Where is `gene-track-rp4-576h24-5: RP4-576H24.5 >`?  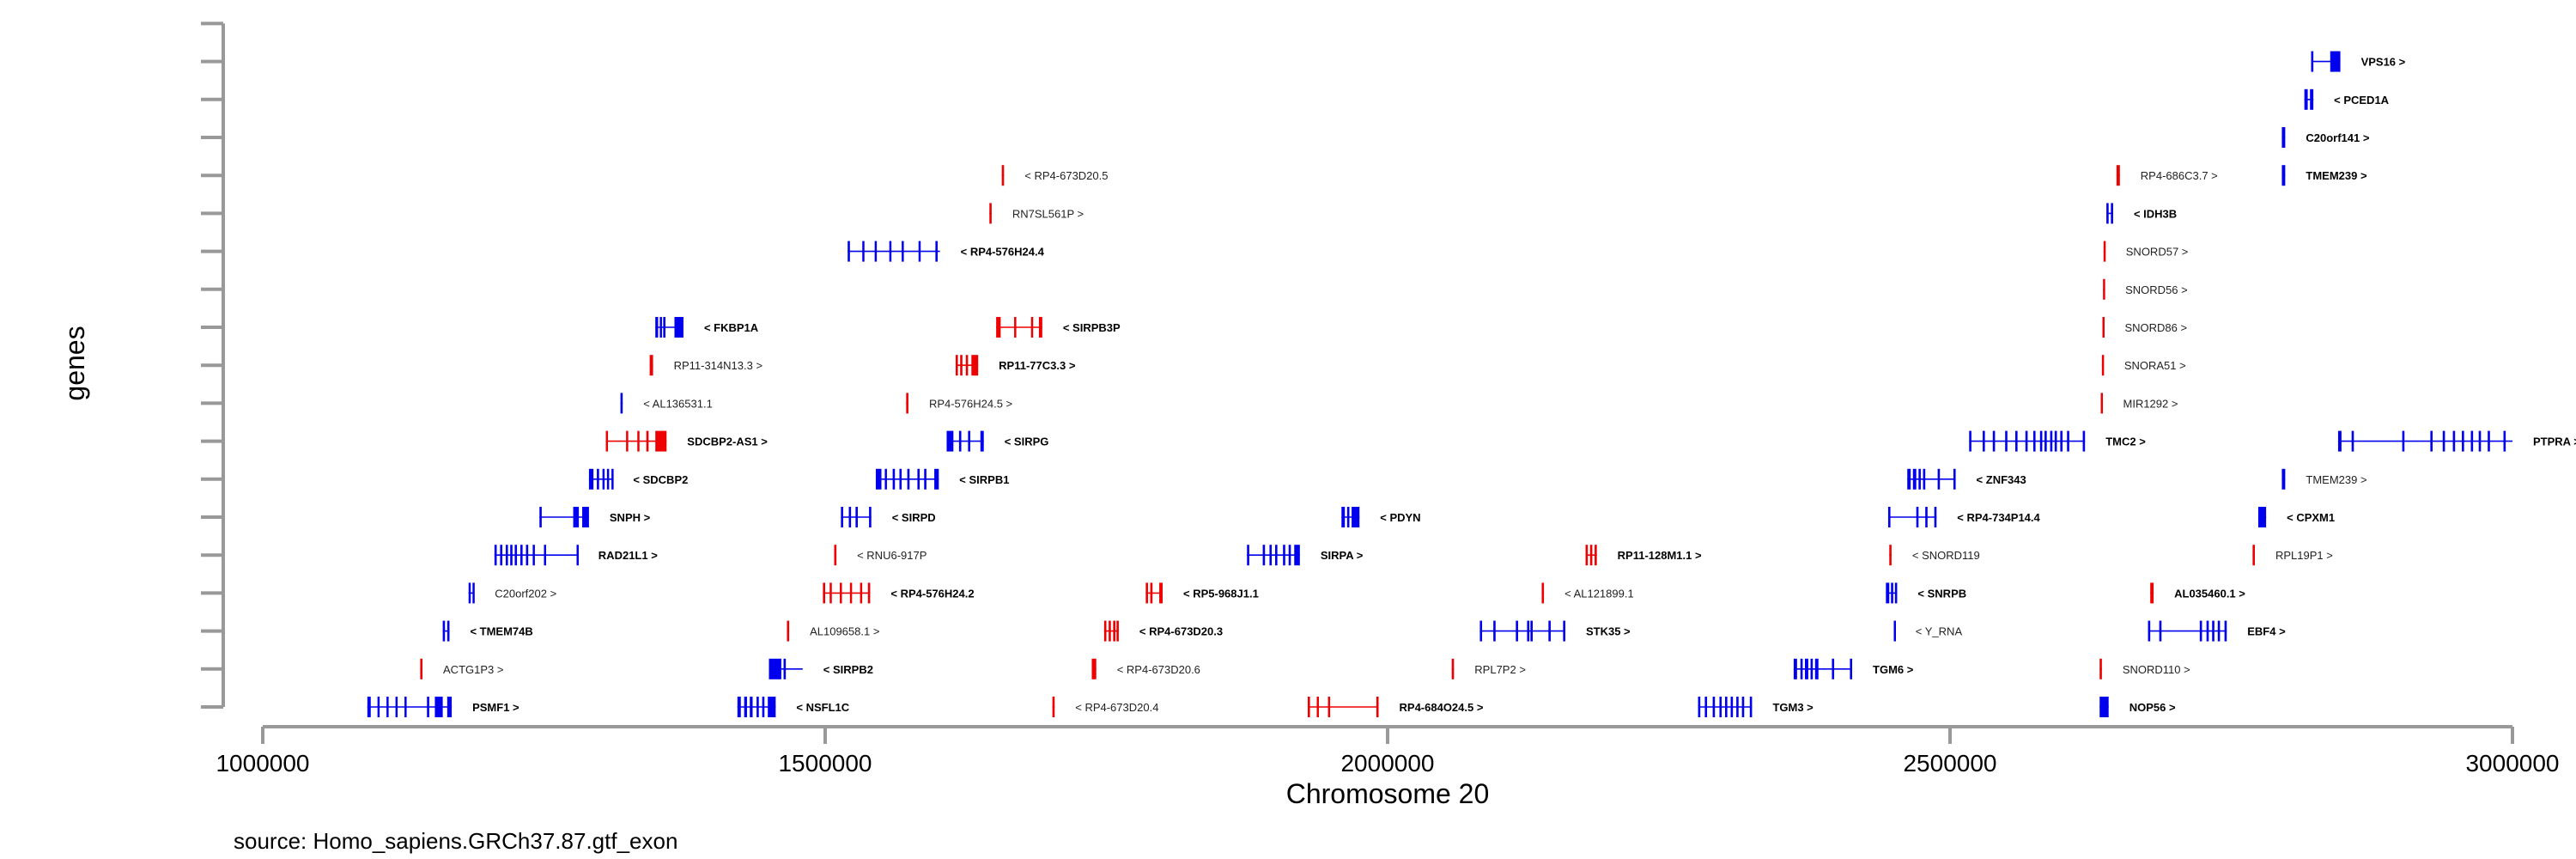 gene-track-rp4-576h24-5: RP4-576H24.5 > is located at coordinates (959, 403).